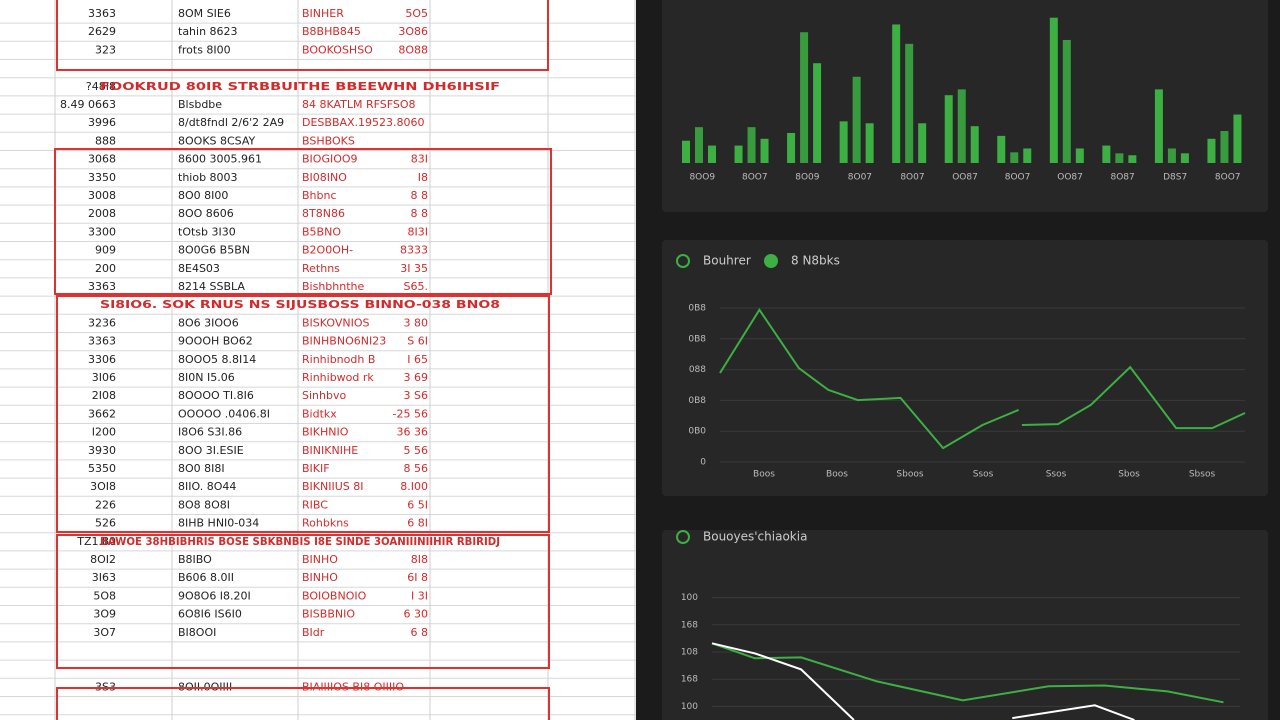  I want to click on cell: 6 8, so click(420, 632).